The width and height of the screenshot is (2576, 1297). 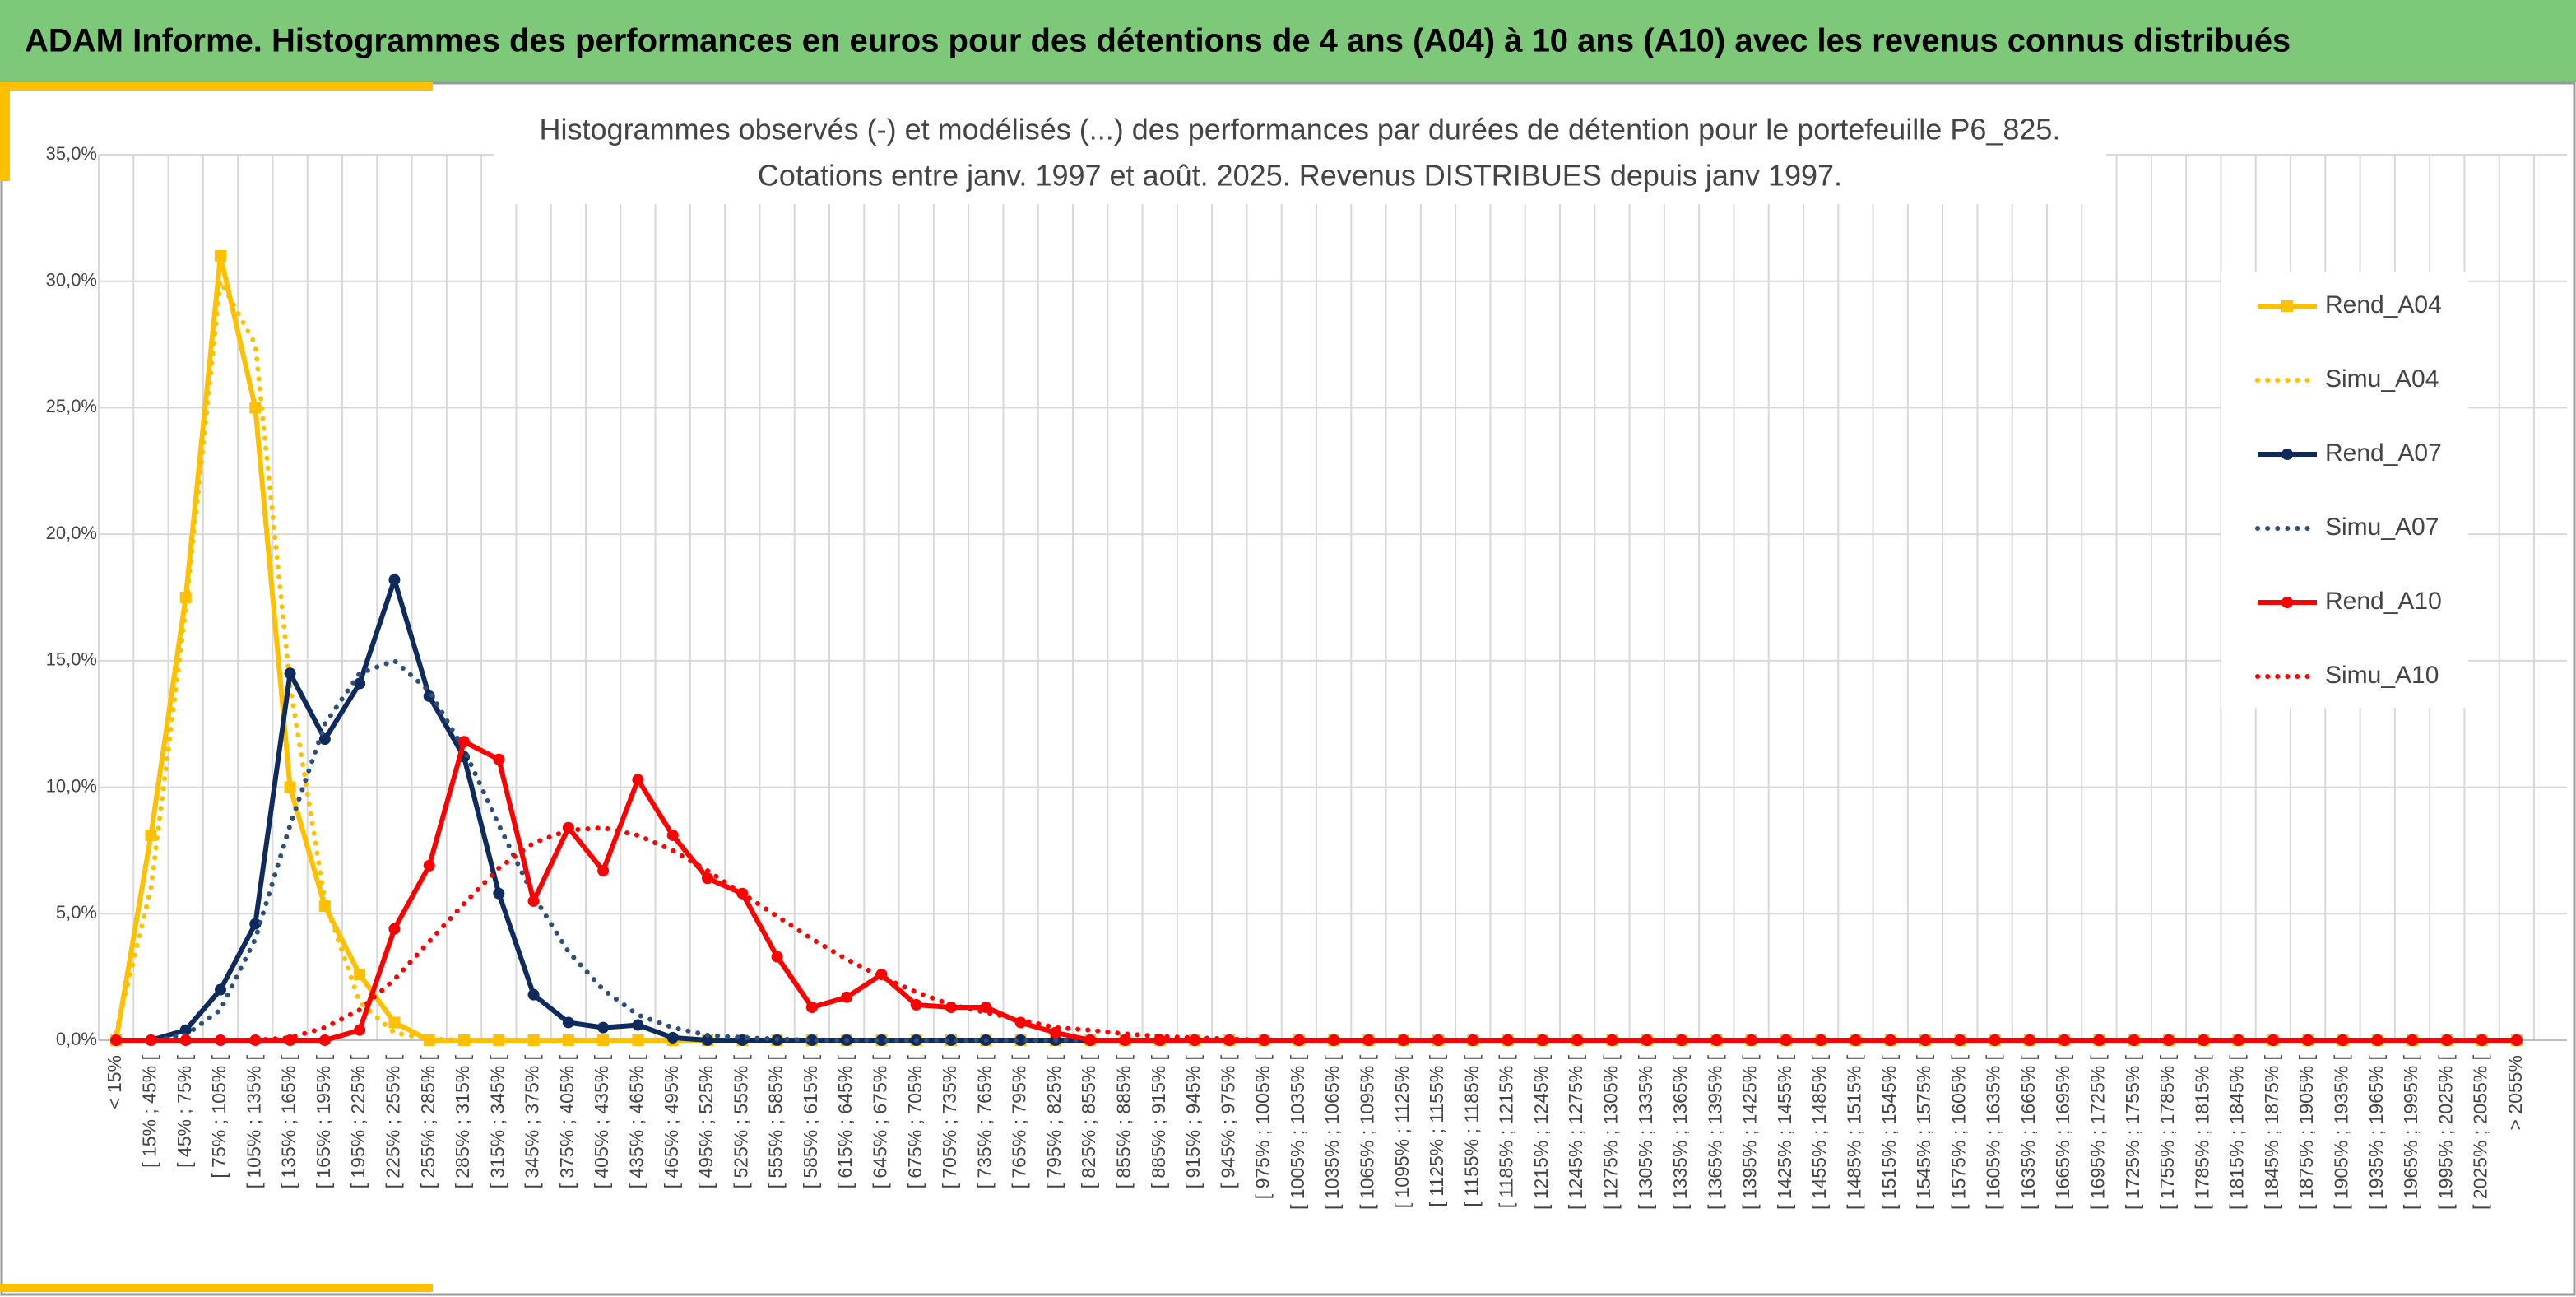 I want to click on x-tick-label: [ 1155% ; 1185% [, so click(x=1471, y=1130).